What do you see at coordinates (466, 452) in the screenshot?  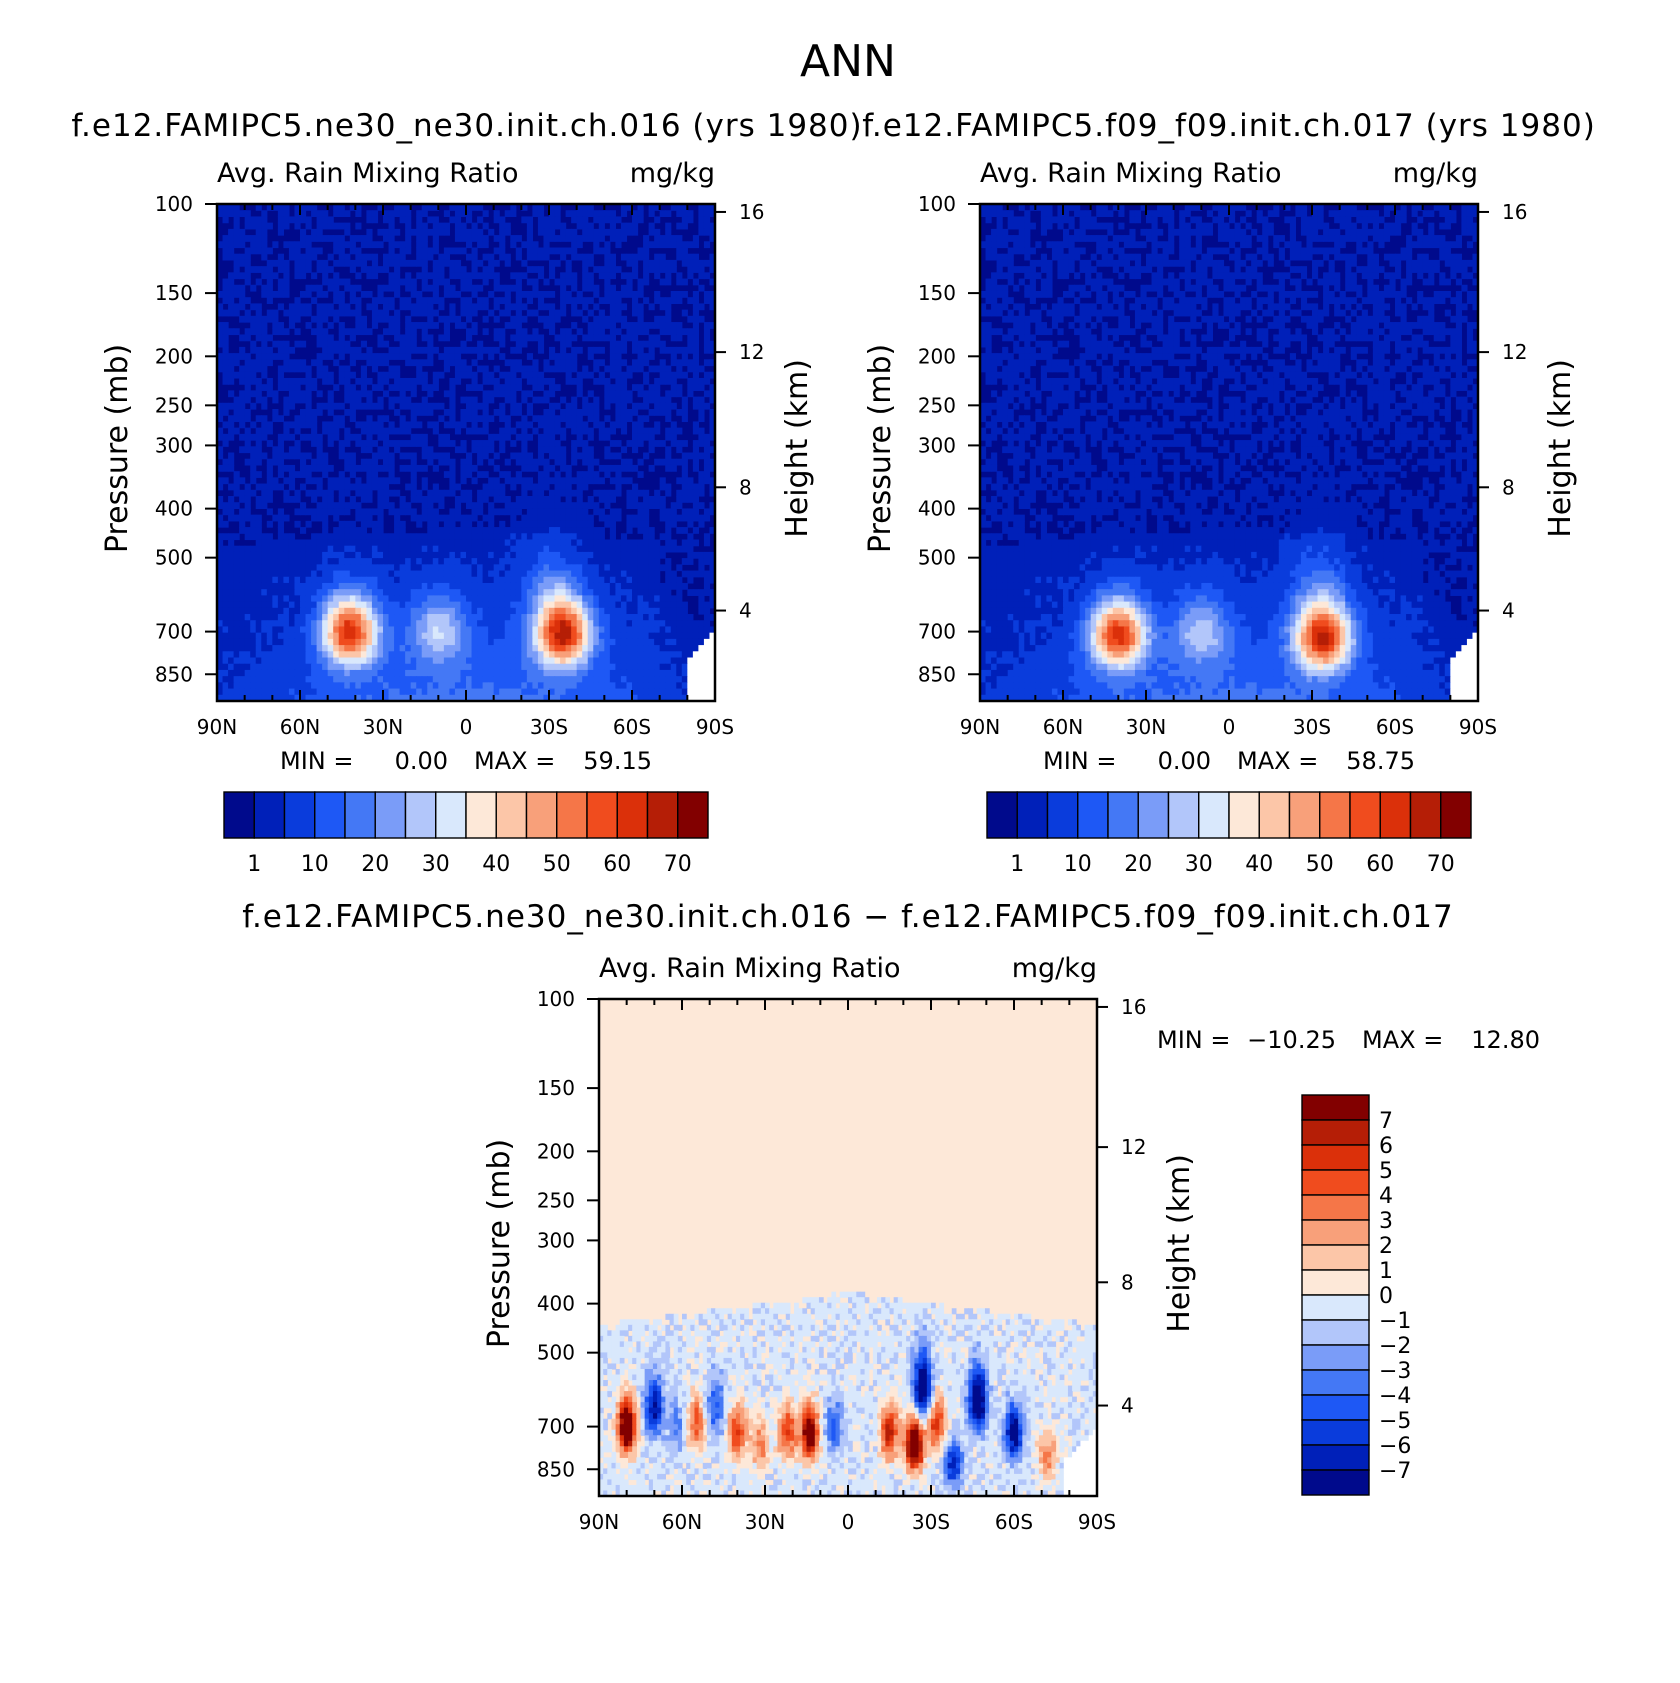 I see `contour-cells` at bounding box center [466, 452].